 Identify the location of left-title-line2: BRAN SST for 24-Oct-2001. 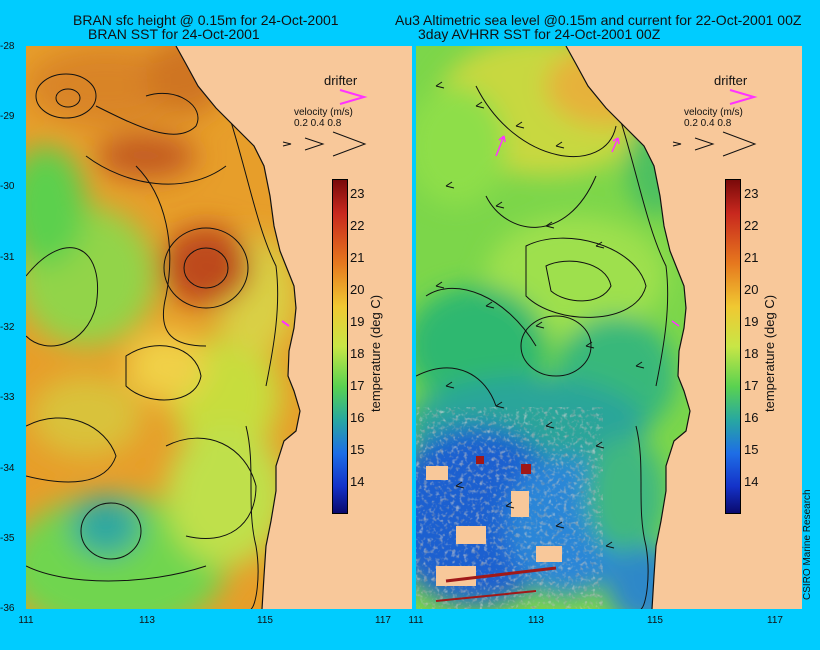
(174, 34).